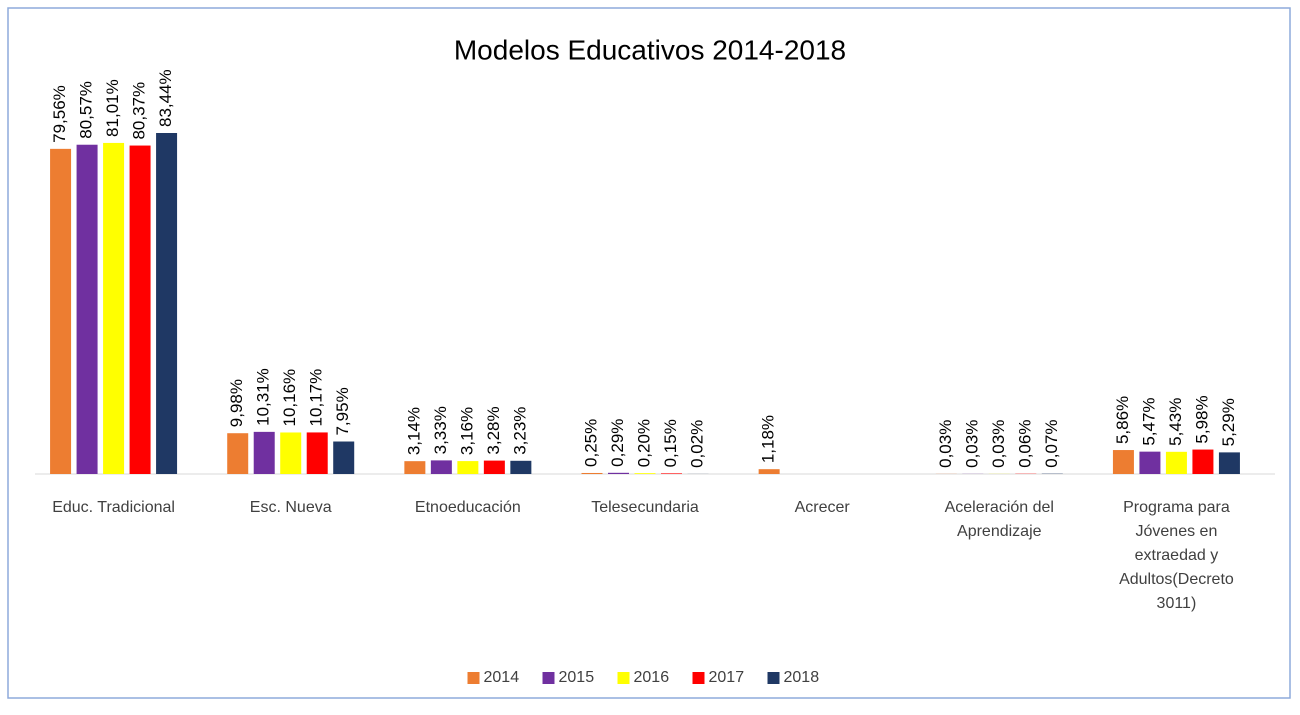  I want to click on x-tick-label: Telesecundaria, so click(645, 507).